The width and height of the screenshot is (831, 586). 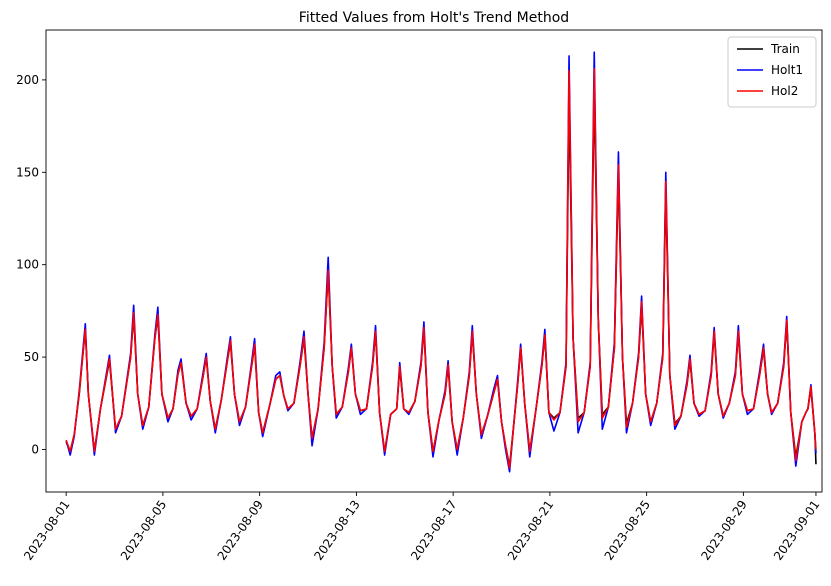 What do you see at coordinates (31, 357) in the screenshot?
I see `y-tick-label: 50` at bounding box center [31, 357].